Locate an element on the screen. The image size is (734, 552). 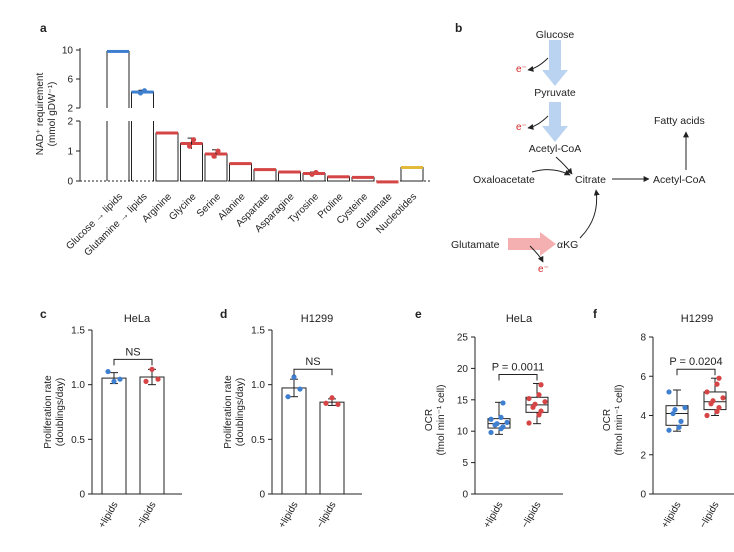
glucose-flux-arrow is located at coordinates (555, 63).